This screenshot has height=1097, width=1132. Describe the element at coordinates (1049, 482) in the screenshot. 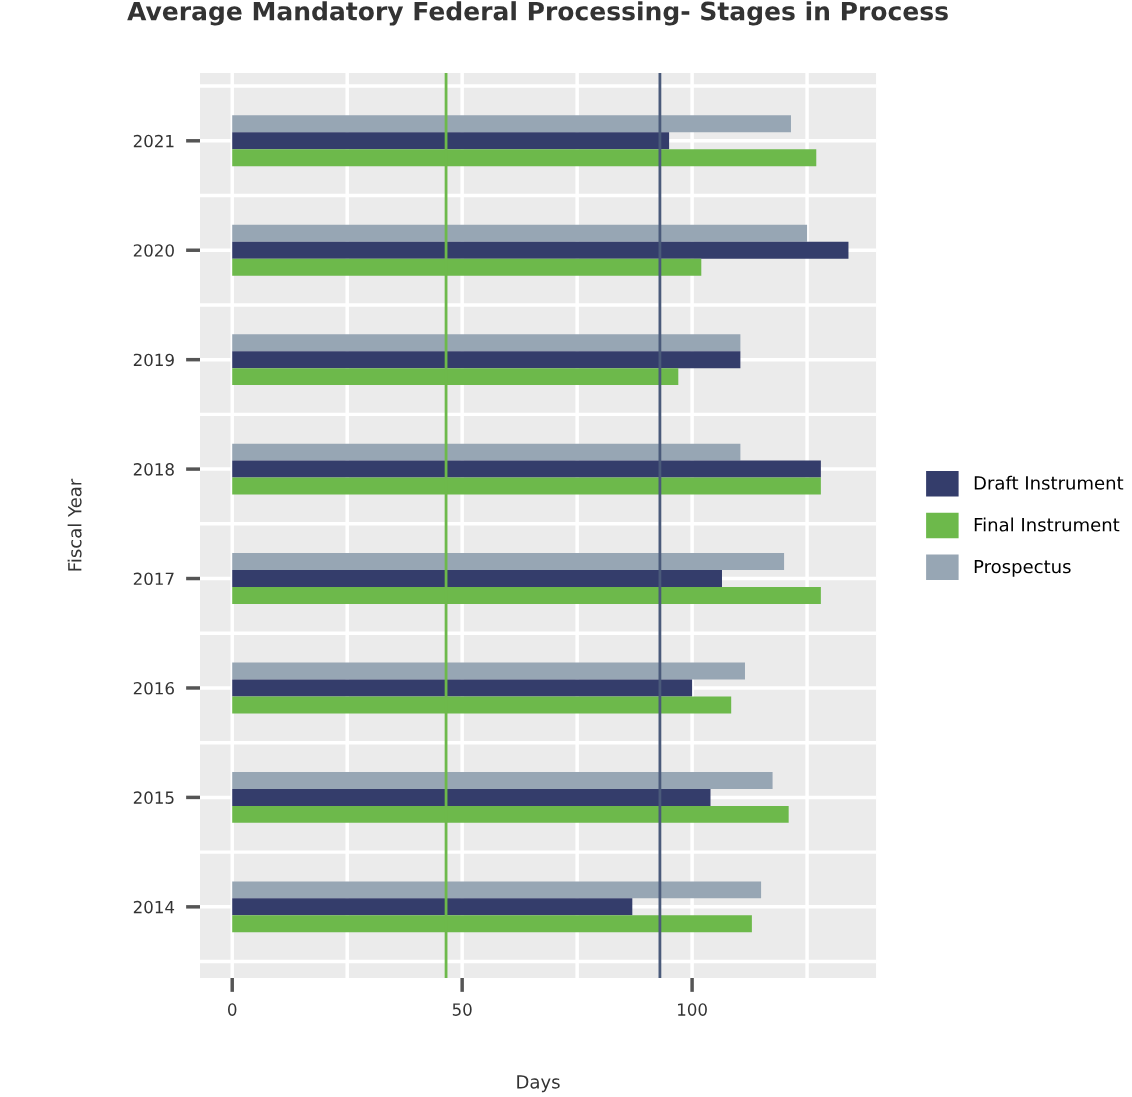

I see `legend-label: Draft Instrument` at that location.